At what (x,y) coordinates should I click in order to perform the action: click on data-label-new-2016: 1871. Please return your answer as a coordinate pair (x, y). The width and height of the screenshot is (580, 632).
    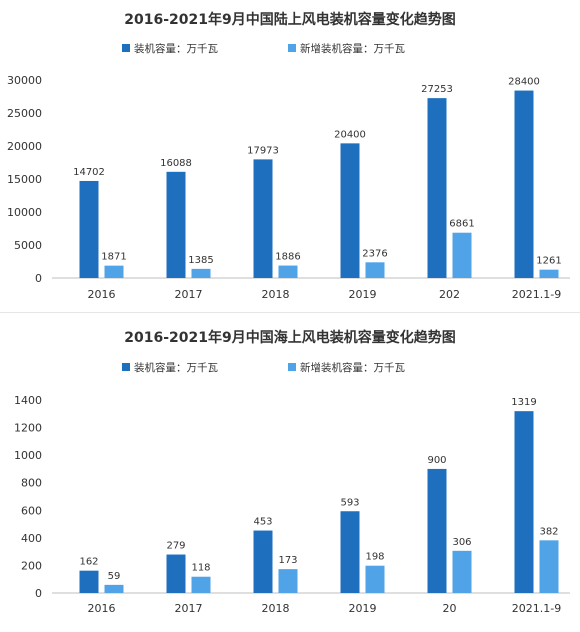
    Looking at the image, I should click on (113, 257).